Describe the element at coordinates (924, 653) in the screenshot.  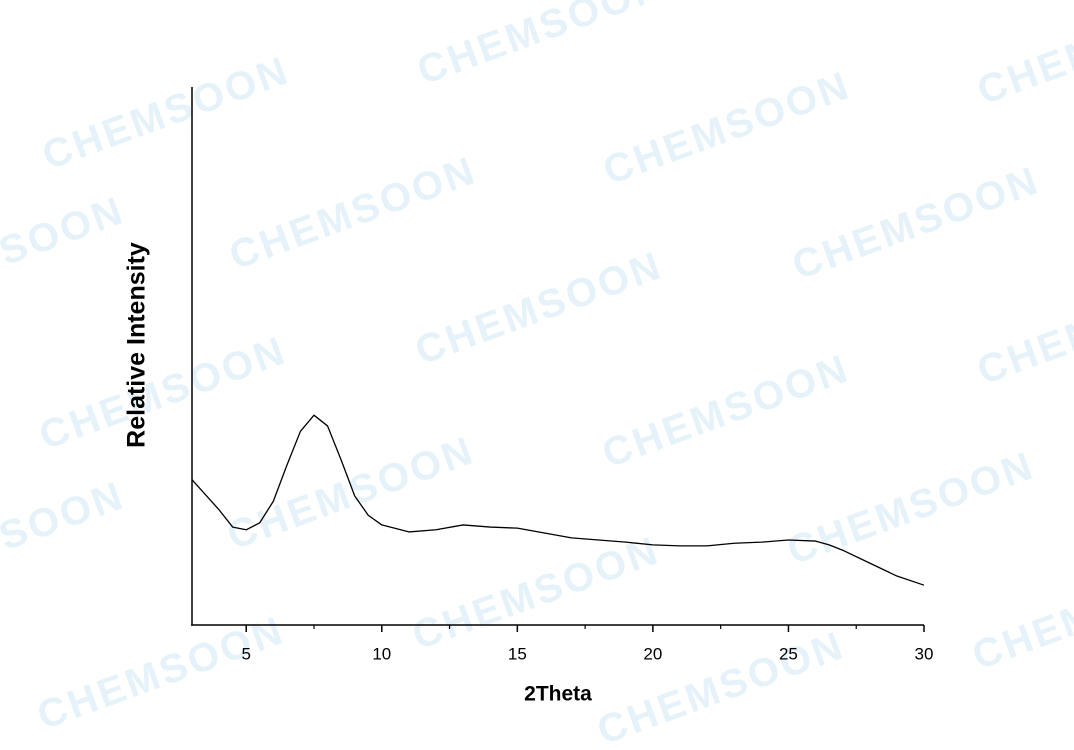
I see `x-tick-label: 30` at that location.